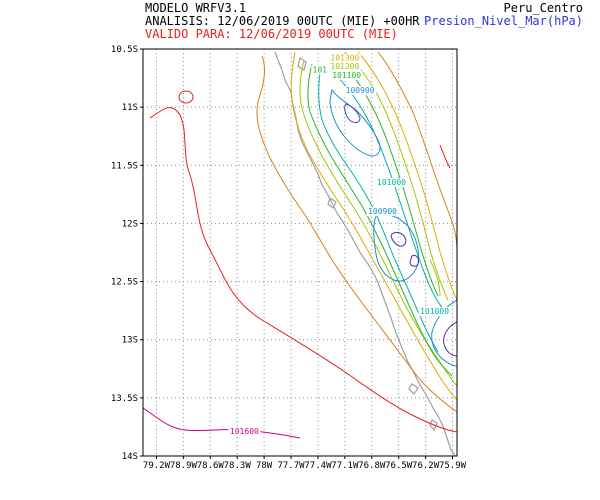 The image size is (600, 500). I want to click on variable-name: Presion_Nivel_Mar(hPa), so click(503, 21).